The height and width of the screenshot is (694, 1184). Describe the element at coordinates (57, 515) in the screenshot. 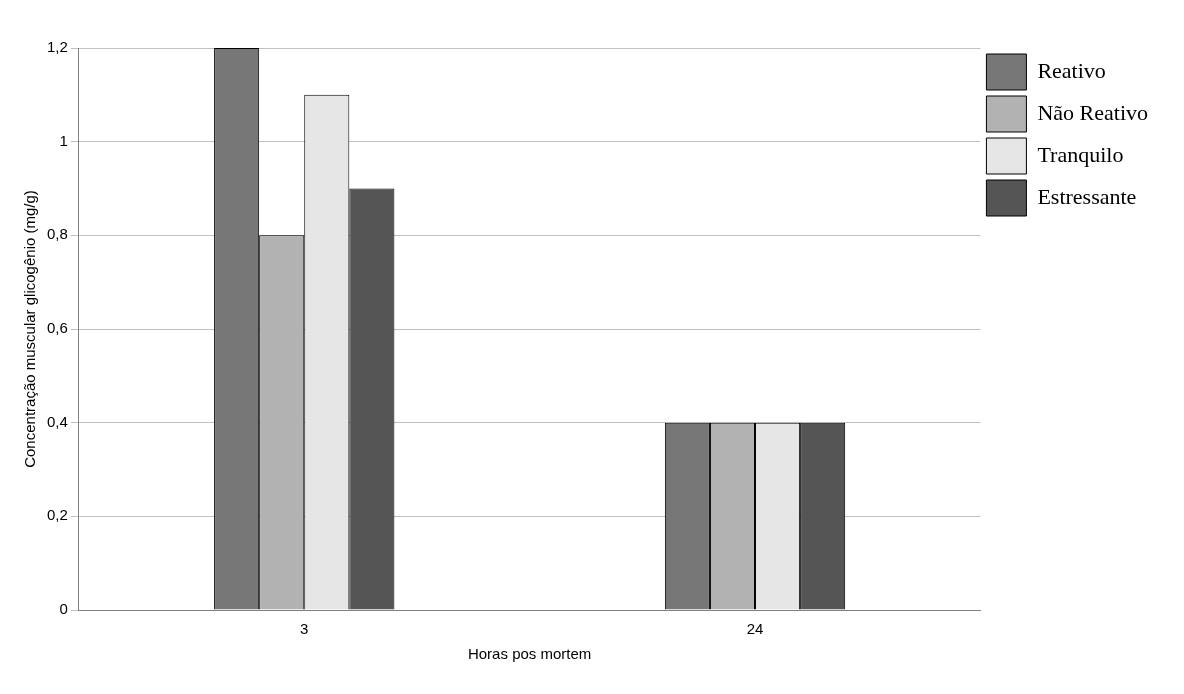

I see `y-tick-label: 0,2` at that location.